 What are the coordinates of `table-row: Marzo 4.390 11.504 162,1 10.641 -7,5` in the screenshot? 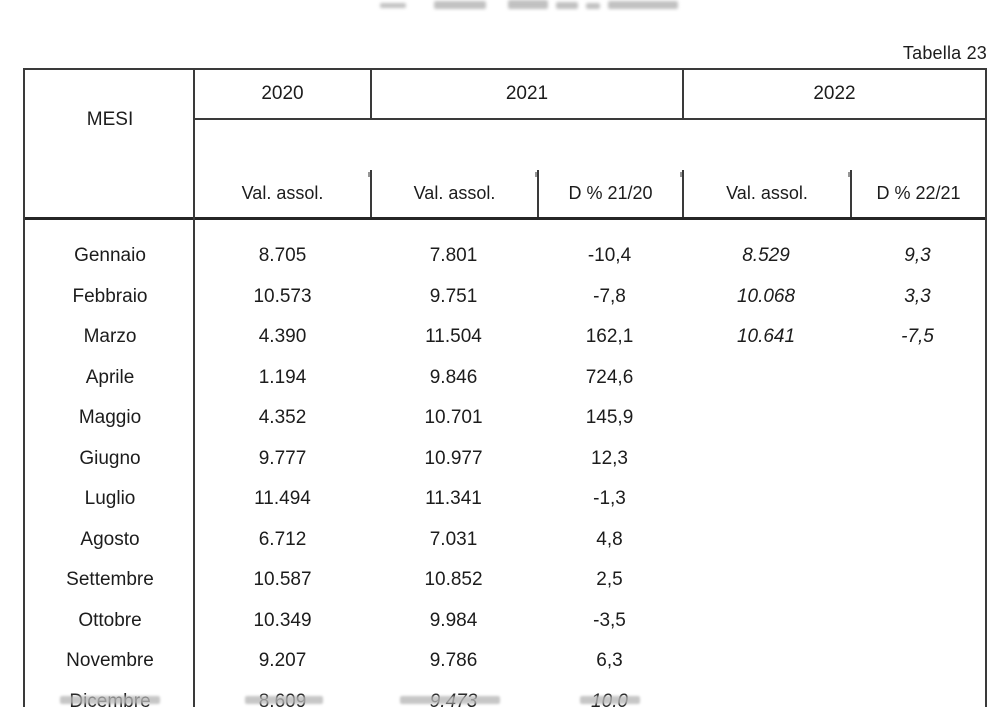 It's located at (505, 337).